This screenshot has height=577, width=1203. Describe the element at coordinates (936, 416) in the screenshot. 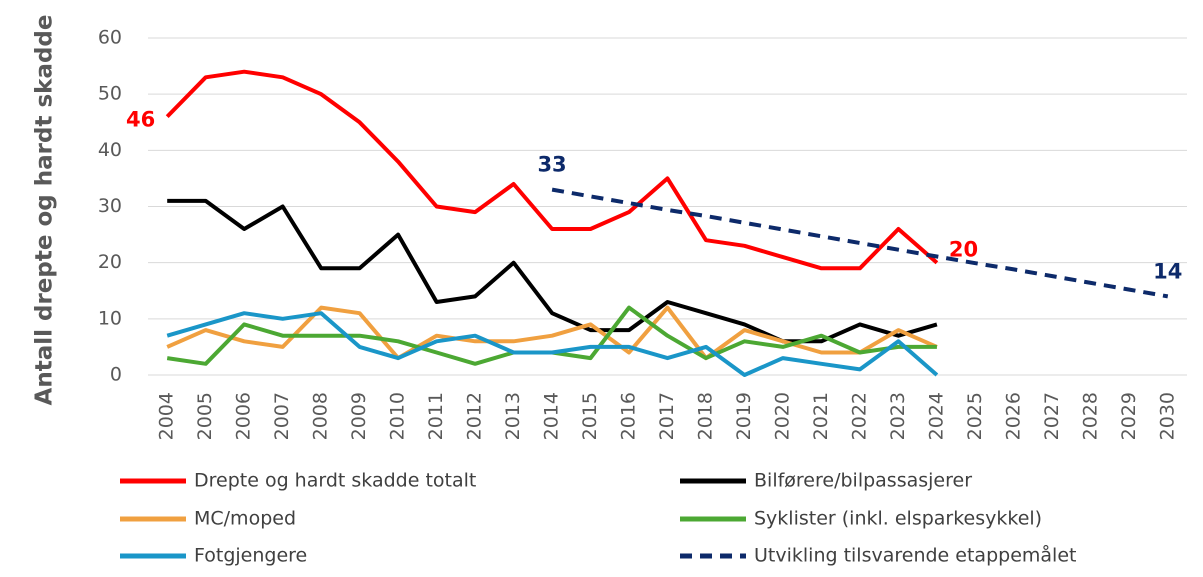

I see `x-tick-label: 2024` at that location.